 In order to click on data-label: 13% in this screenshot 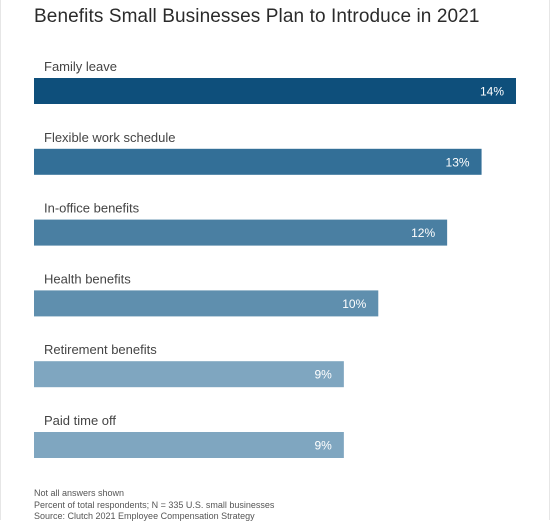, I will do `click(458, 162)`.